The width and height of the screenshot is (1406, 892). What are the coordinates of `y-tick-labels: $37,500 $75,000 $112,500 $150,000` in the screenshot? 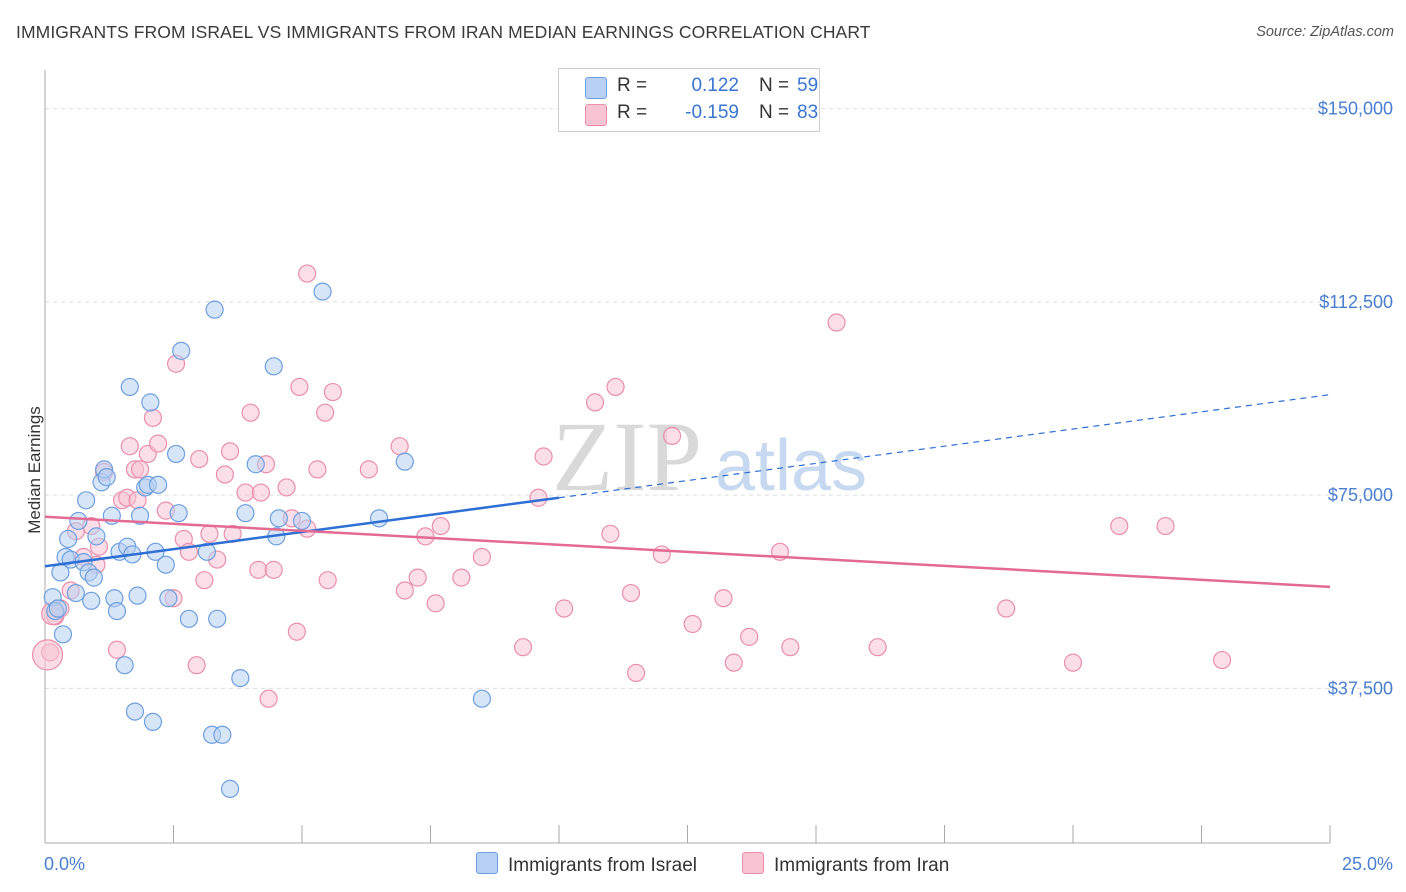 It's located at (1355, 399).